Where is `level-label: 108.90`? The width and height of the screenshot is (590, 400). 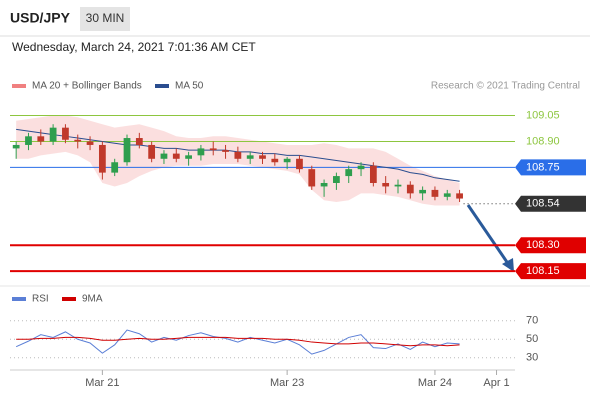 level-label: 108.90 is located at coordinates (543, 141).